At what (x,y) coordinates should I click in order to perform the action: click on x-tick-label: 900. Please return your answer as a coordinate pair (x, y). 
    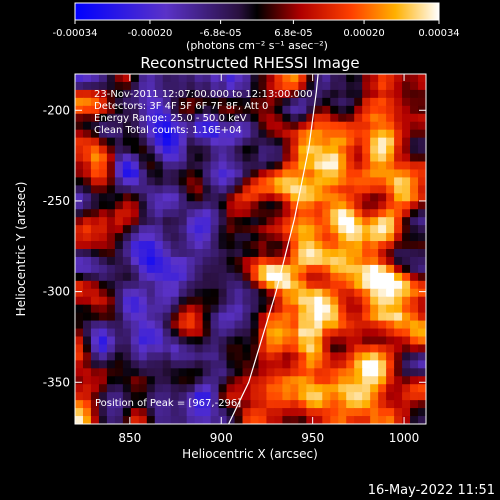
    Looking at the image, I should click on (221, 438).